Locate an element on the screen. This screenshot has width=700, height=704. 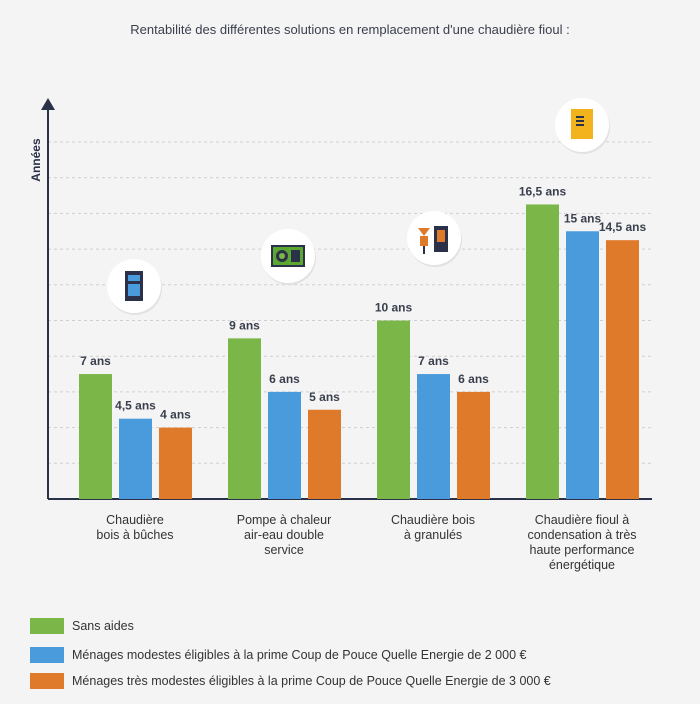
pellet-boiler-icon is located at coordinates (434, 239).